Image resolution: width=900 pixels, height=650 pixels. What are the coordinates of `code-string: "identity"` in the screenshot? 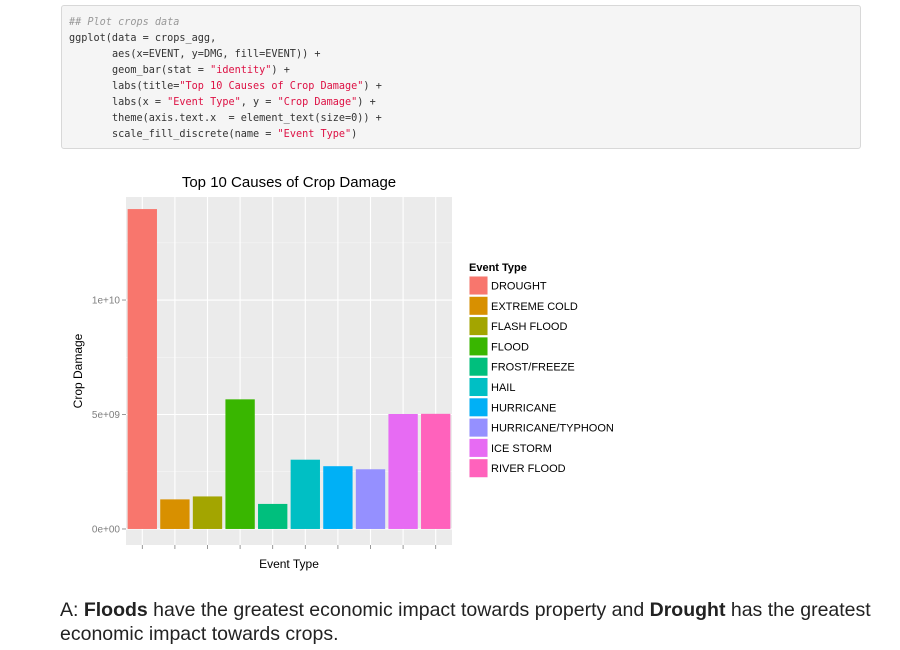 It's located at (241, 70).